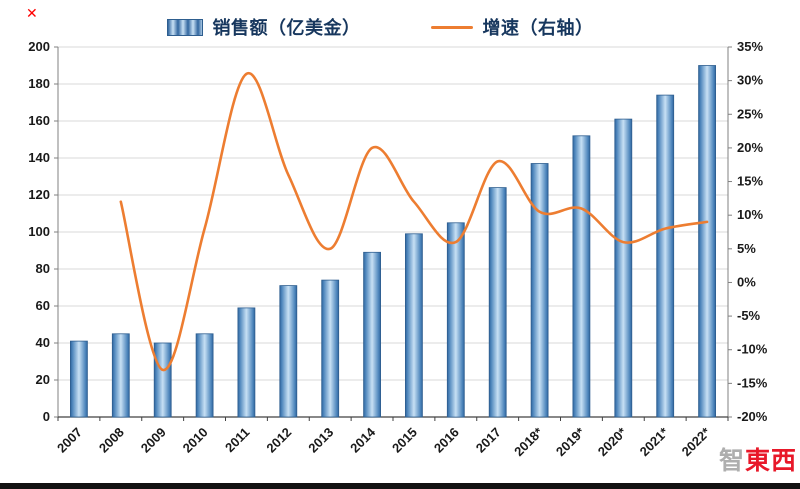  What do you see at coordinates (237, 440) in the screenshot?
I see `x-axis-label: 2011` at bounding box center [237, 440].